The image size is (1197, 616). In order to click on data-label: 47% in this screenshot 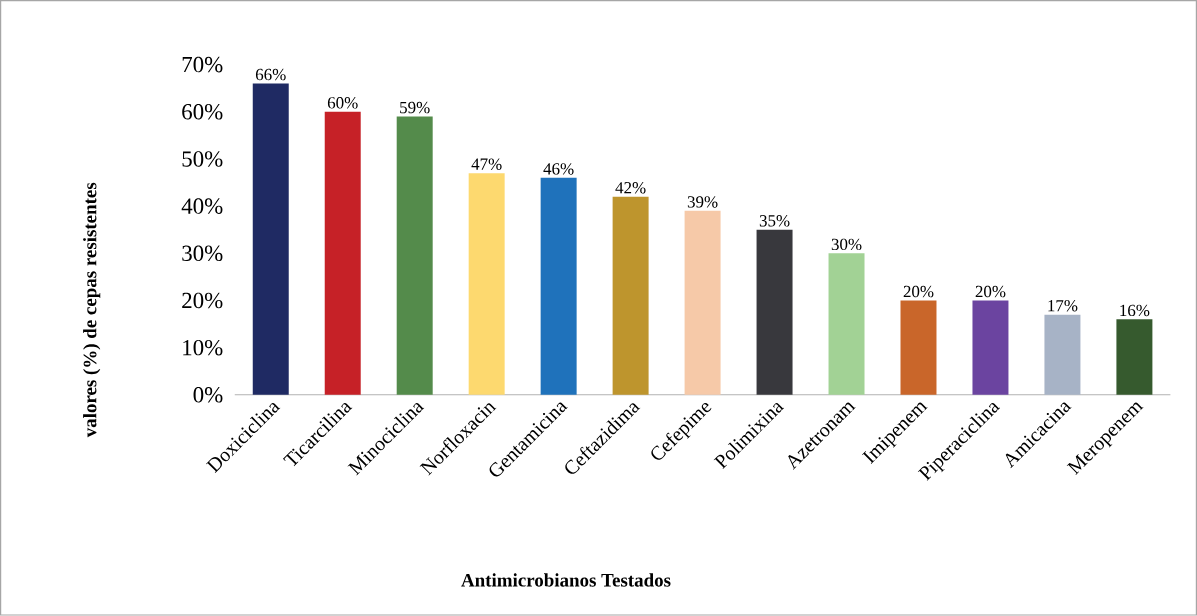, I will do `click(486, 164)`.